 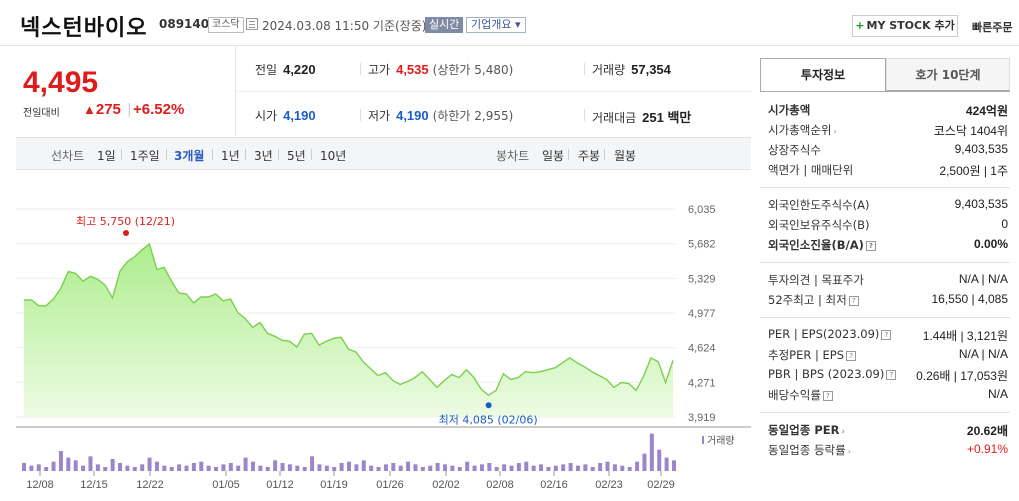 I want to click on change-label: 전일대비, so click(x=41, y=113).